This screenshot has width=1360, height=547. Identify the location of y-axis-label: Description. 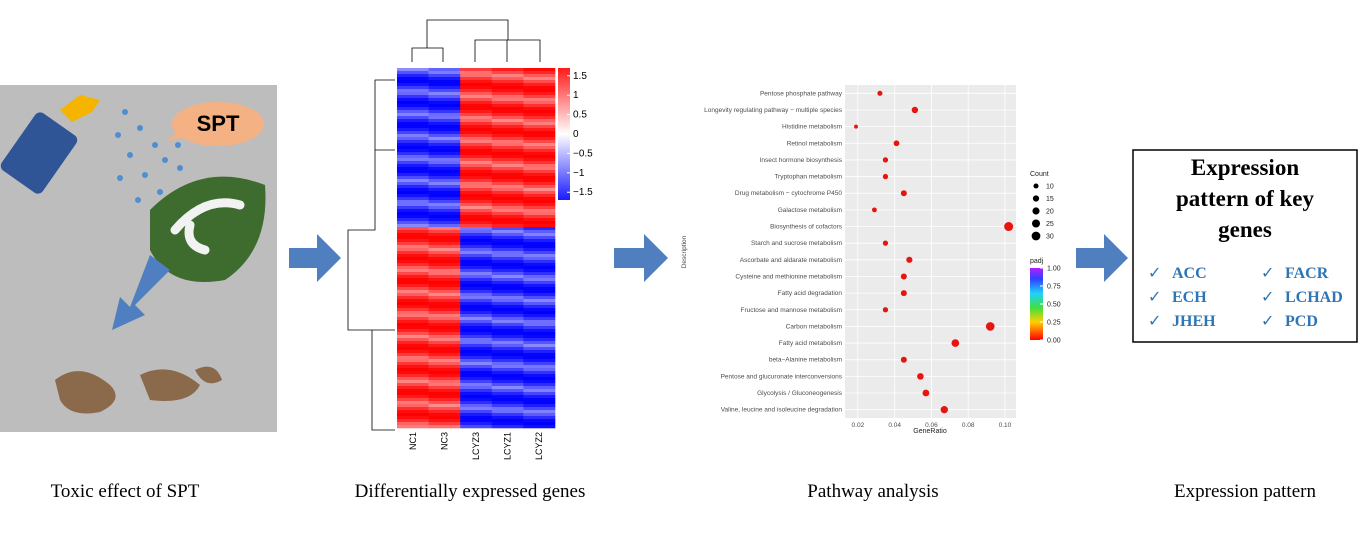
(684, 251).